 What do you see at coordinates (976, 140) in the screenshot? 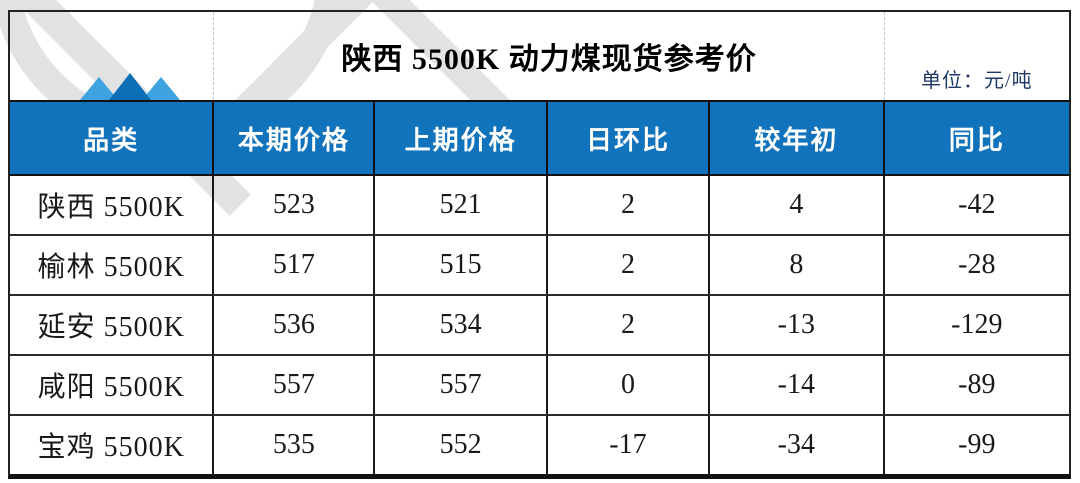
I see `column-header-yoy: 同比` at bounding box center [976, 140].